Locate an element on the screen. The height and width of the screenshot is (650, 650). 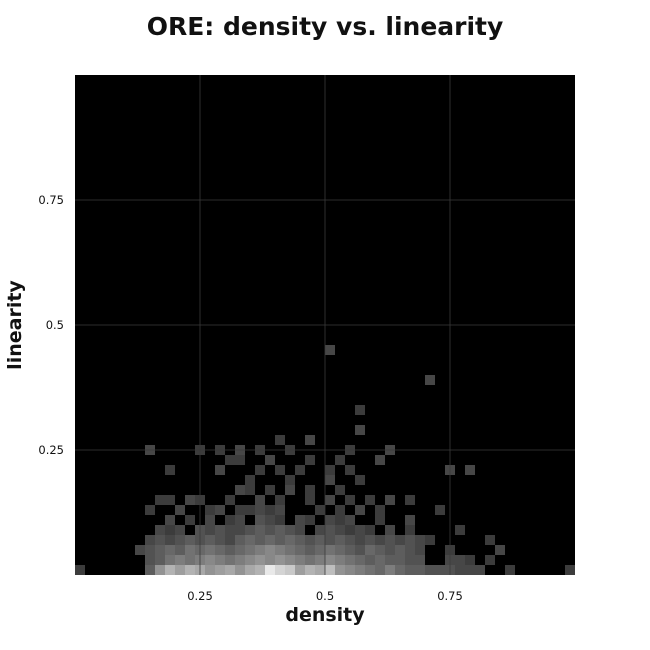
y-tick-labels: 0.25 0.5 0.75 is located at coordinates (51, 325).